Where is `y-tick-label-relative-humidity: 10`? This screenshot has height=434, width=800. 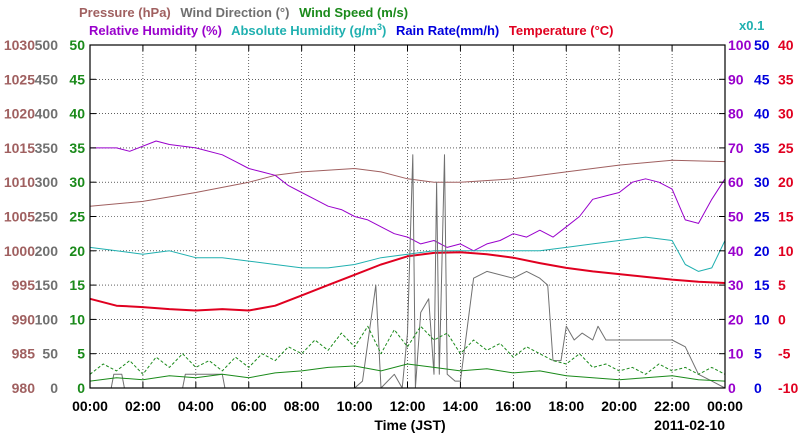 y-tick-label-relative-humidity: 10 is located at coordinates (736, 354).